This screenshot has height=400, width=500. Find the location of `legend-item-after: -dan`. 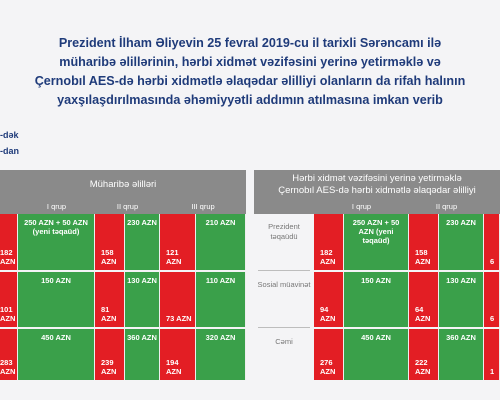

legend-item-after: -dan is located at coordinates (20, 151).